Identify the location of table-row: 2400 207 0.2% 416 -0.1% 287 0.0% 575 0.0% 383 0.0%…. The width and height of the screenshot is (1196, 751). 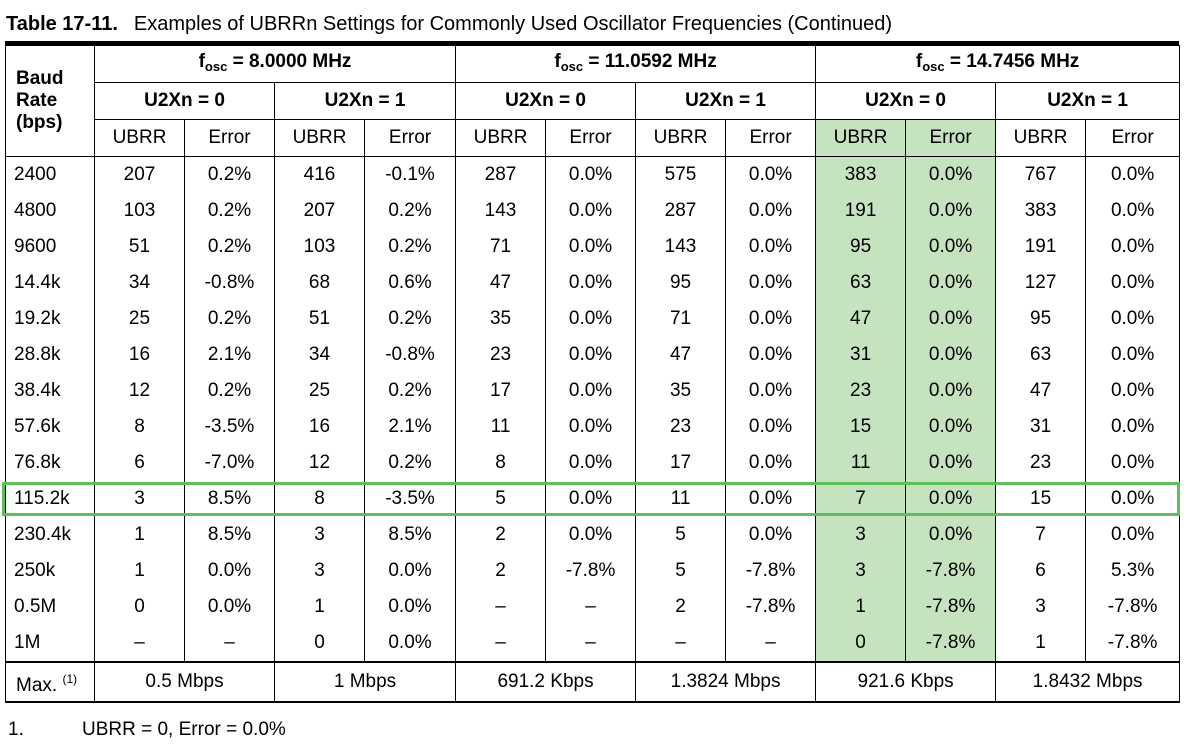
(593, 174).